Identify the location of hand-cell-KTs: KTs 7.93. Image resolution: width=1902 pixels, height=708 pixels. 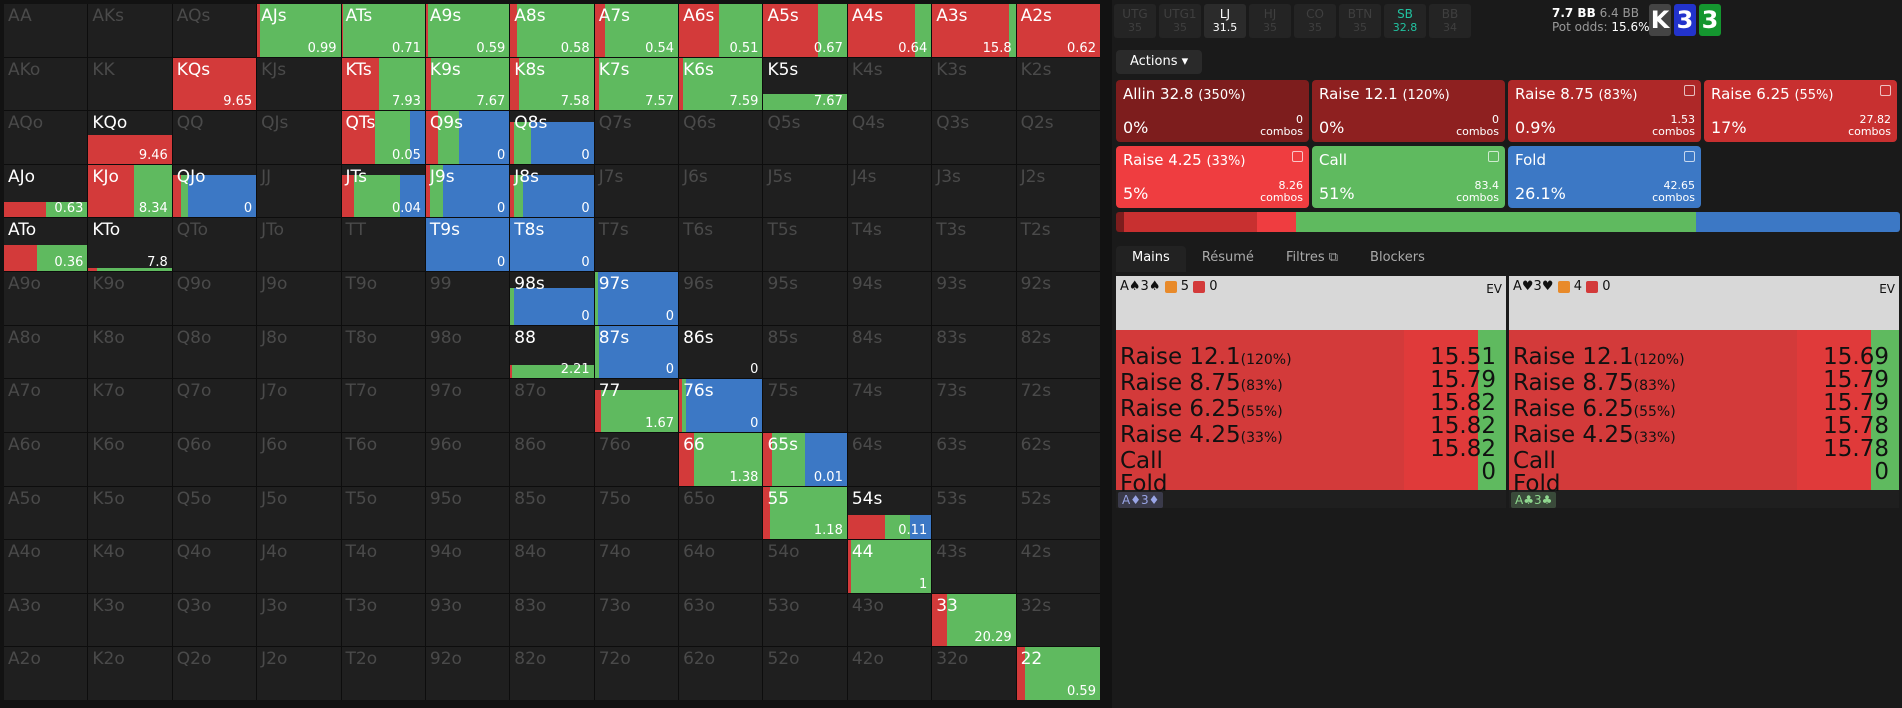
(383, 84).